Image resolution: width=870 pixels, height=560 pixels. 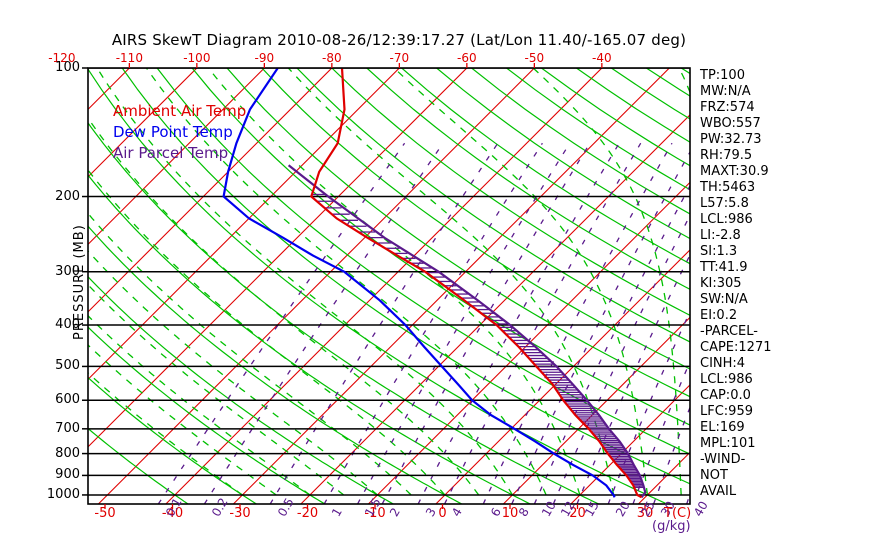 I want to click on top-temp-tick-label: -40, so click(x=602, y=58).